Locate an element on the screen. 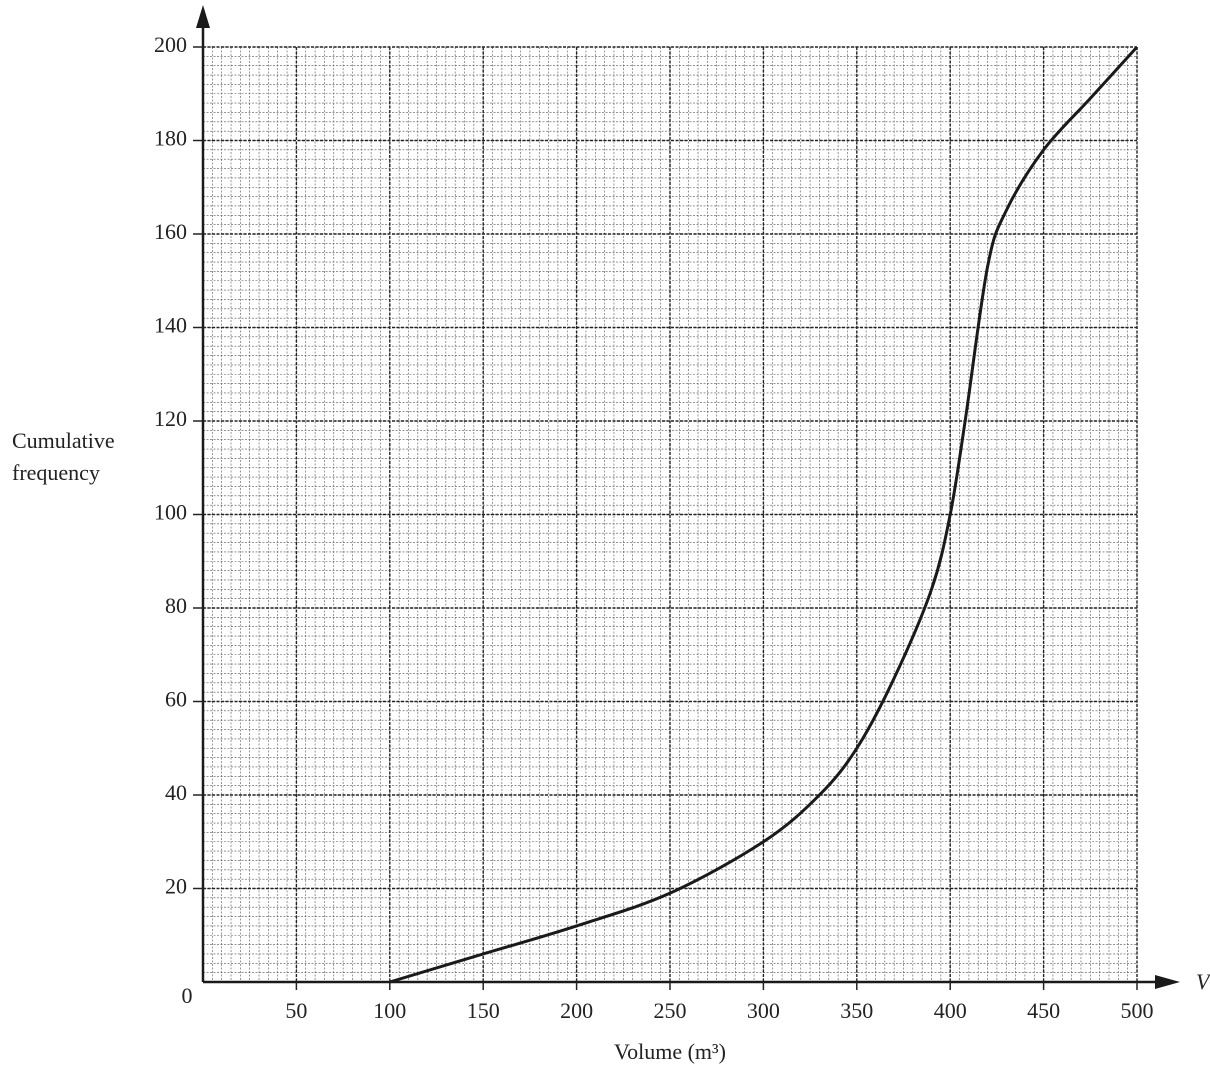 The height and width of the screenshot is (1073, 1210). y-tick-label: 100 is located at coordinates (170, 512).